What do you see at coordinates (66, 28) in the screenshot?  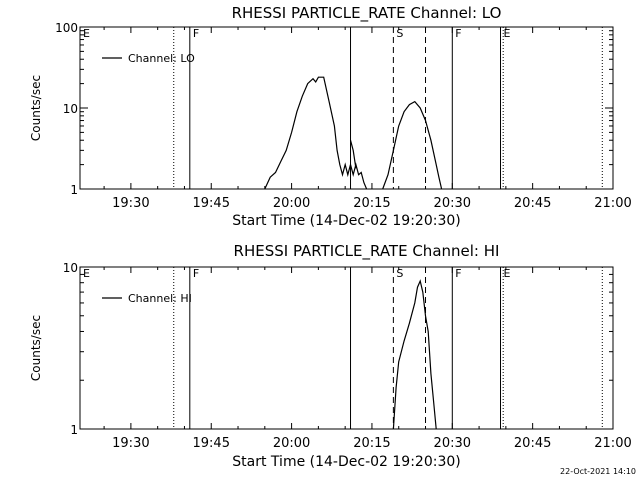 I see `y-tick-label: 100` at bounding box center [66, 28].